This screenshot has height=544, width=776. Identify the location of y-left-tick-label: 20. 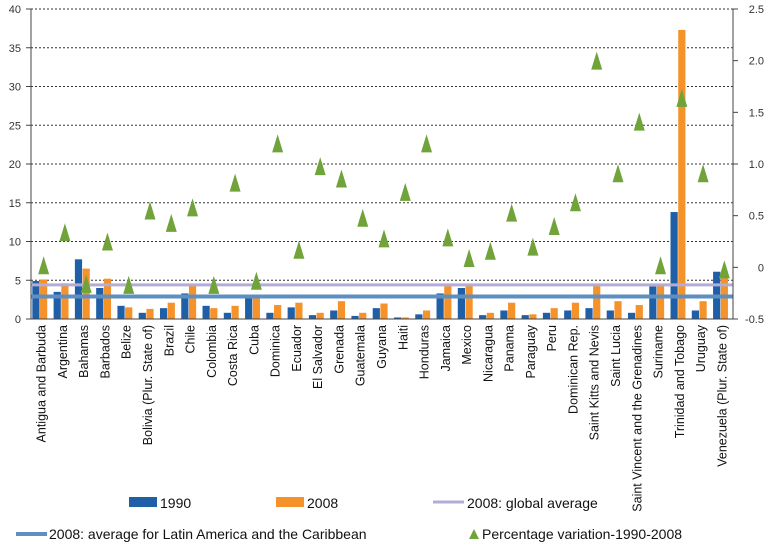
(15, 165).